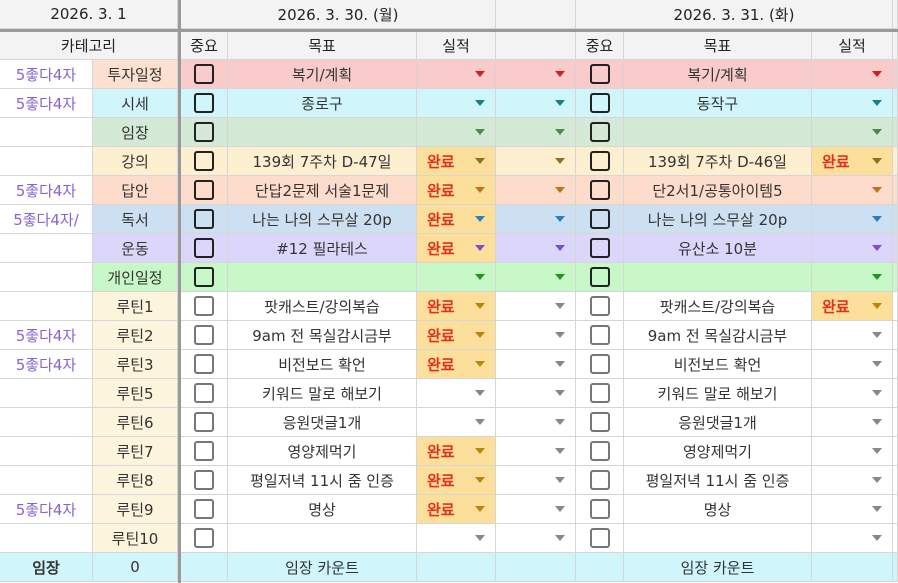 The image size is (898, 583). Describe the element at coordinates (322, 306) in the screenshot. I see `goal-cell: 팟캐스트/강의복습` at that location.